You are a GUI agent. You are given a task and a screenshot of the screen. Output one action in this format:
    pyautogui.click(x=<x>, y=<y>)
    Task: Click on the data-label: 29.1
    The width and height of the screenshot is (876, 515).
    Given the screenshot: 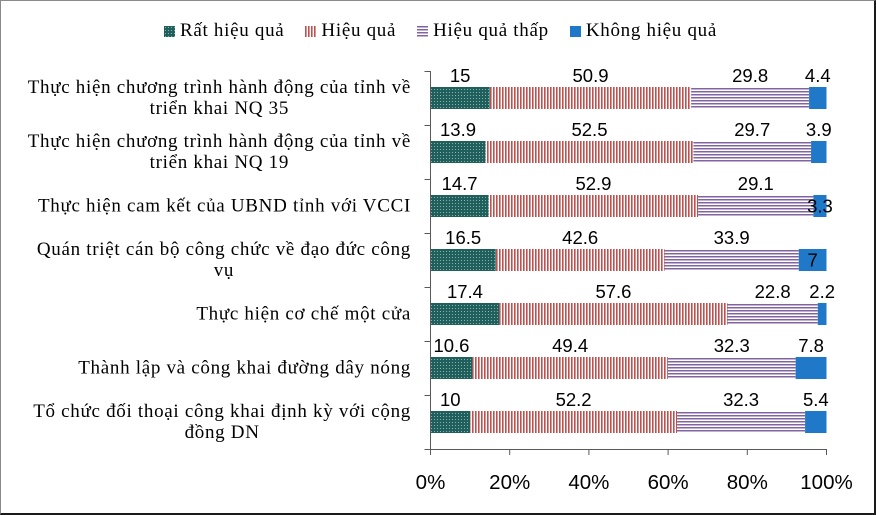 What is the action you would take?
    pyautogui.click(x=756, y=183)
    